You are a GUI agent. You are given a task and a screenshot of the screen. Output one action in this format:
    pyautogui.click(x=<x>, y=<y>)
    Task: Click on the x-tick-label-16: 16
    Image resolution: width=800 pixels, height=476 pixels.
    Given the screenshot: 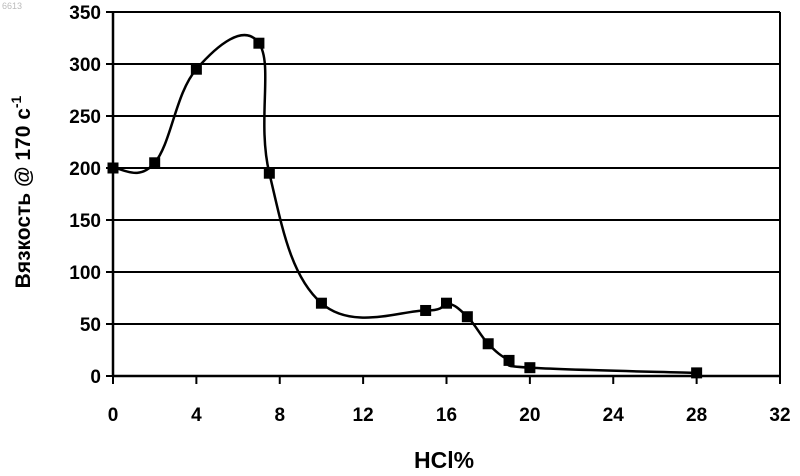 What is the action you would take?
    pyautogui.click(x=446, y=415)
    